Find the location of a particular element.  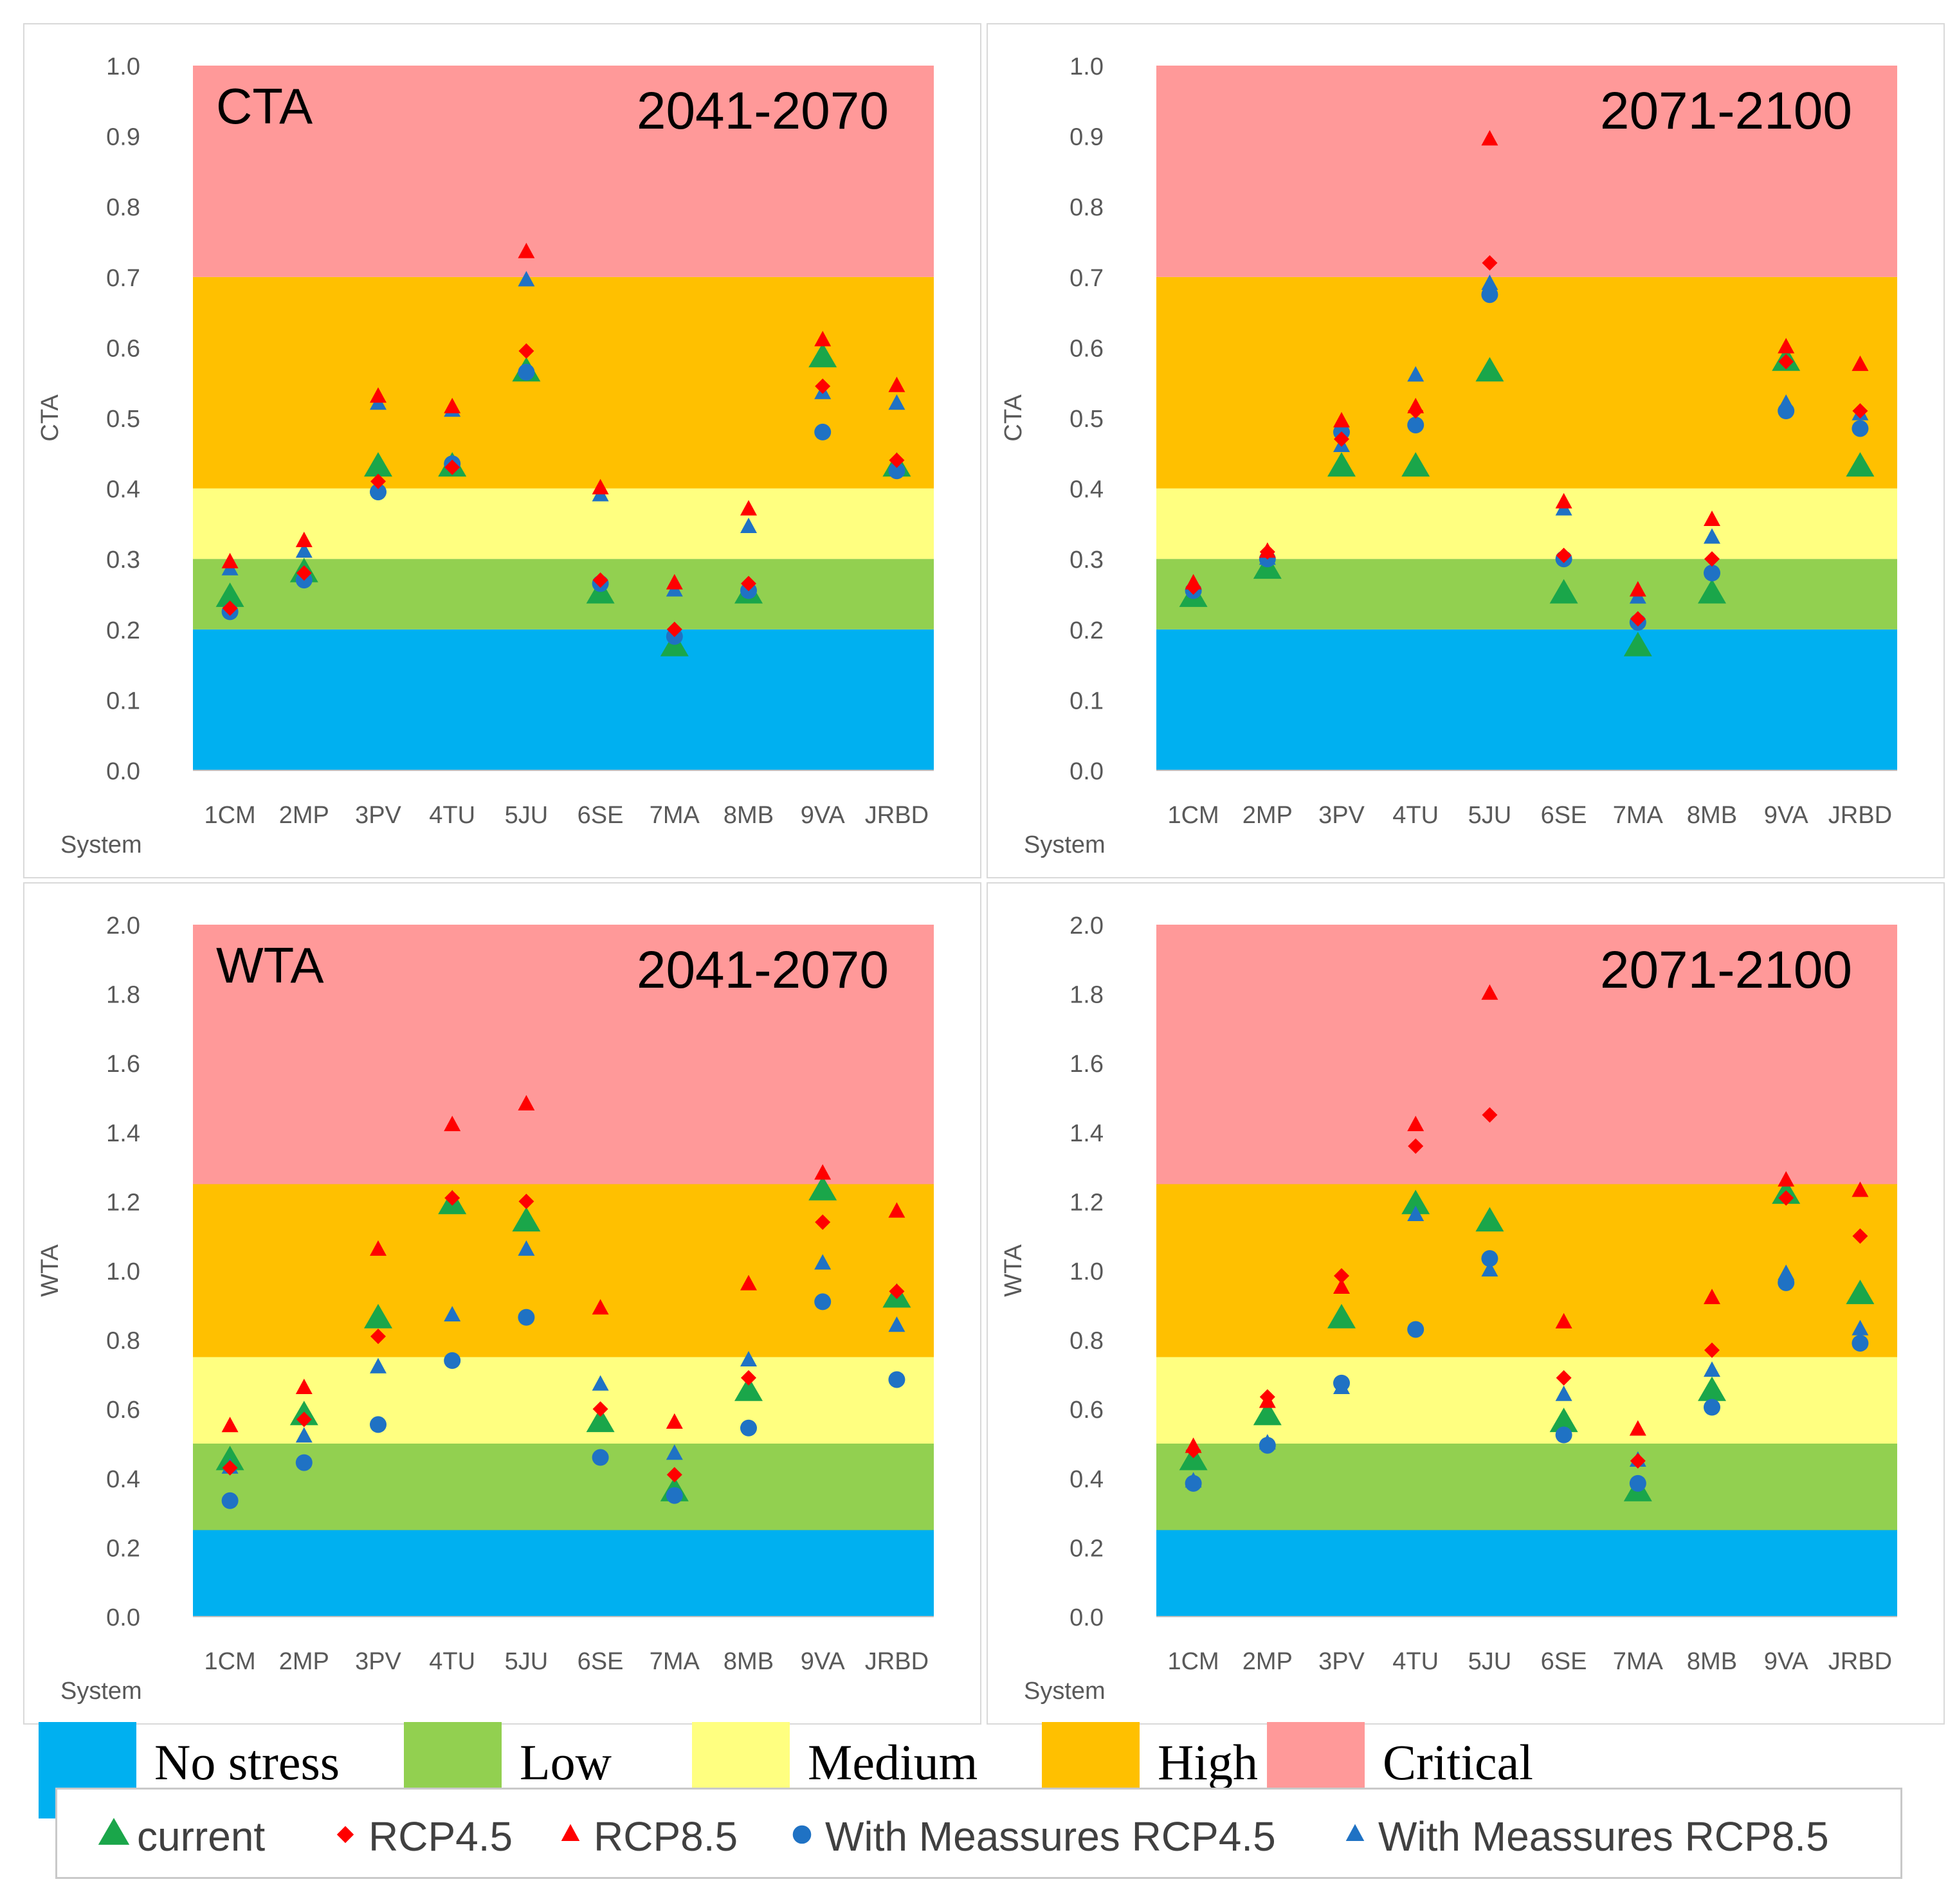

y-tick-label: 0.2 is located at coordinates (123, 1548).